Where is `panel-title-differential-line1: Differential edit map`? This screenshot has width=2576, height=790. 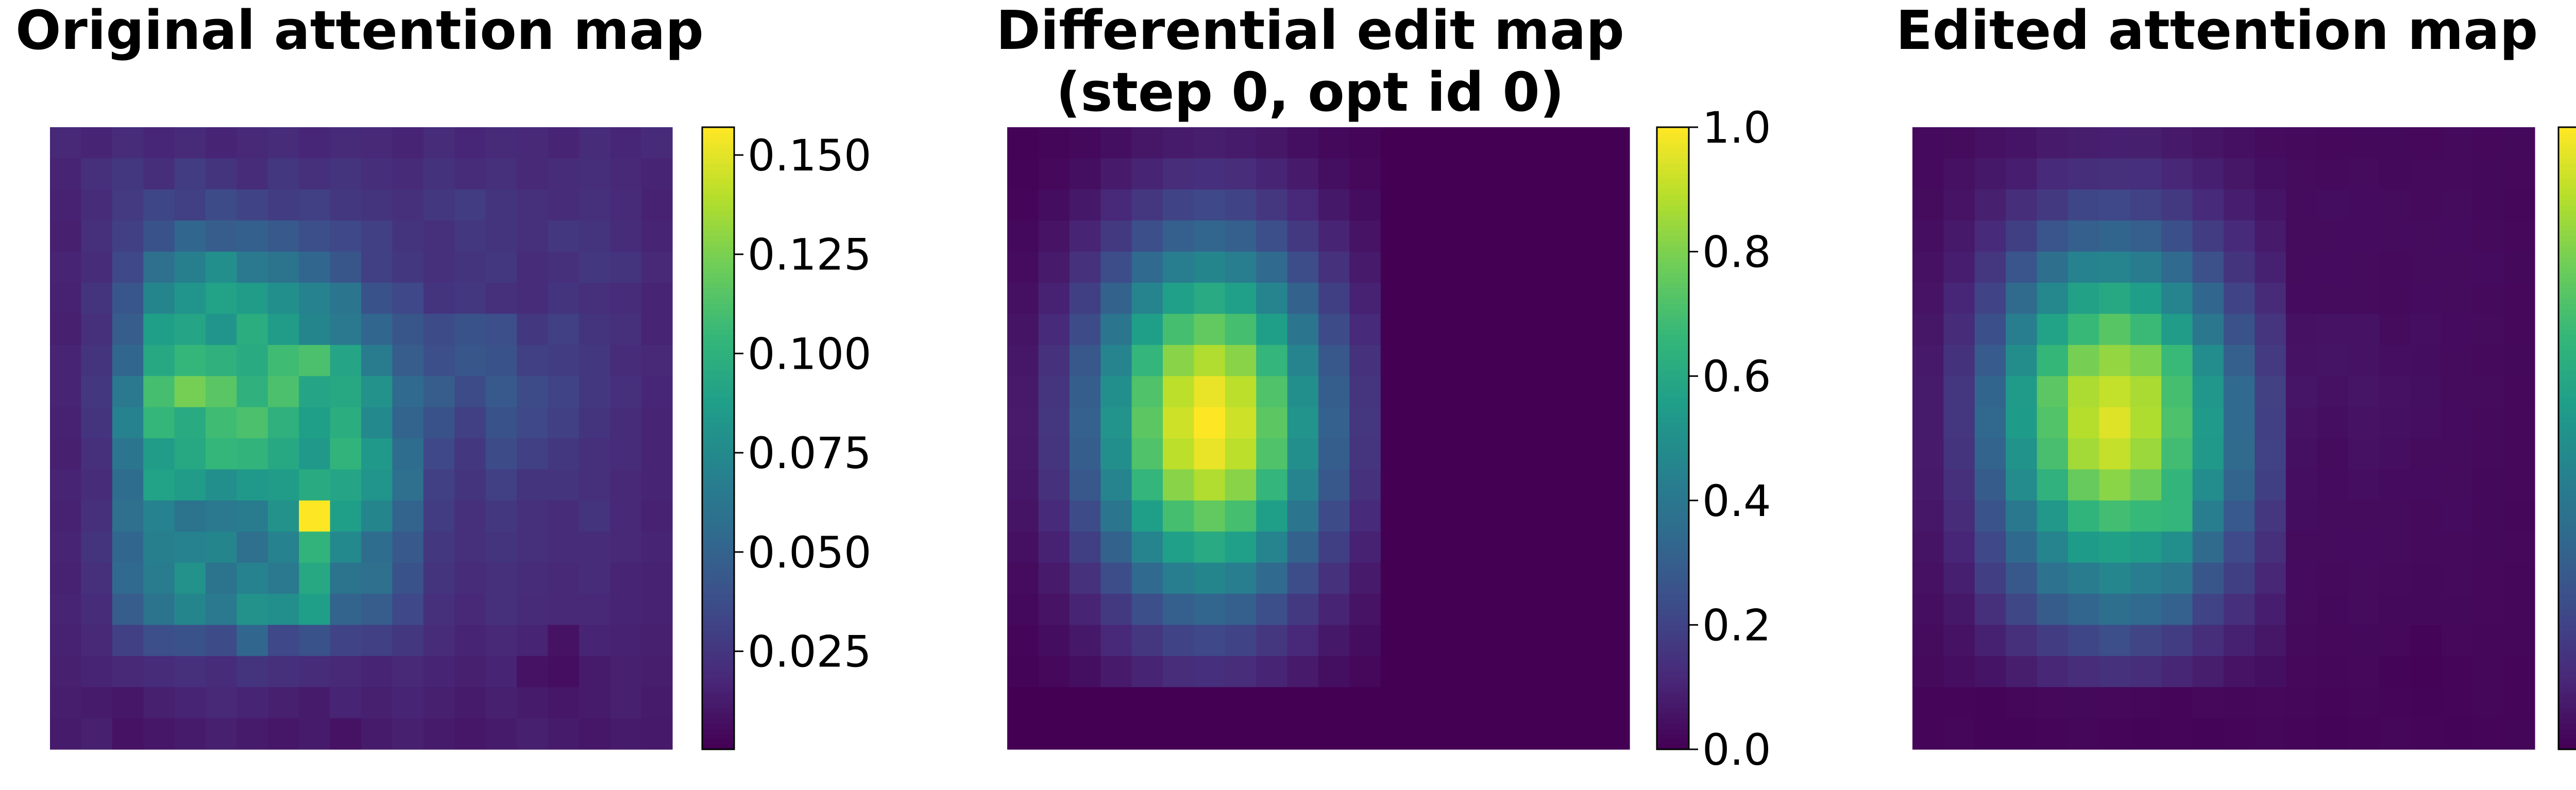 panel-title-differential-line1: Differential edit map is located at coordinates (1310, 31).